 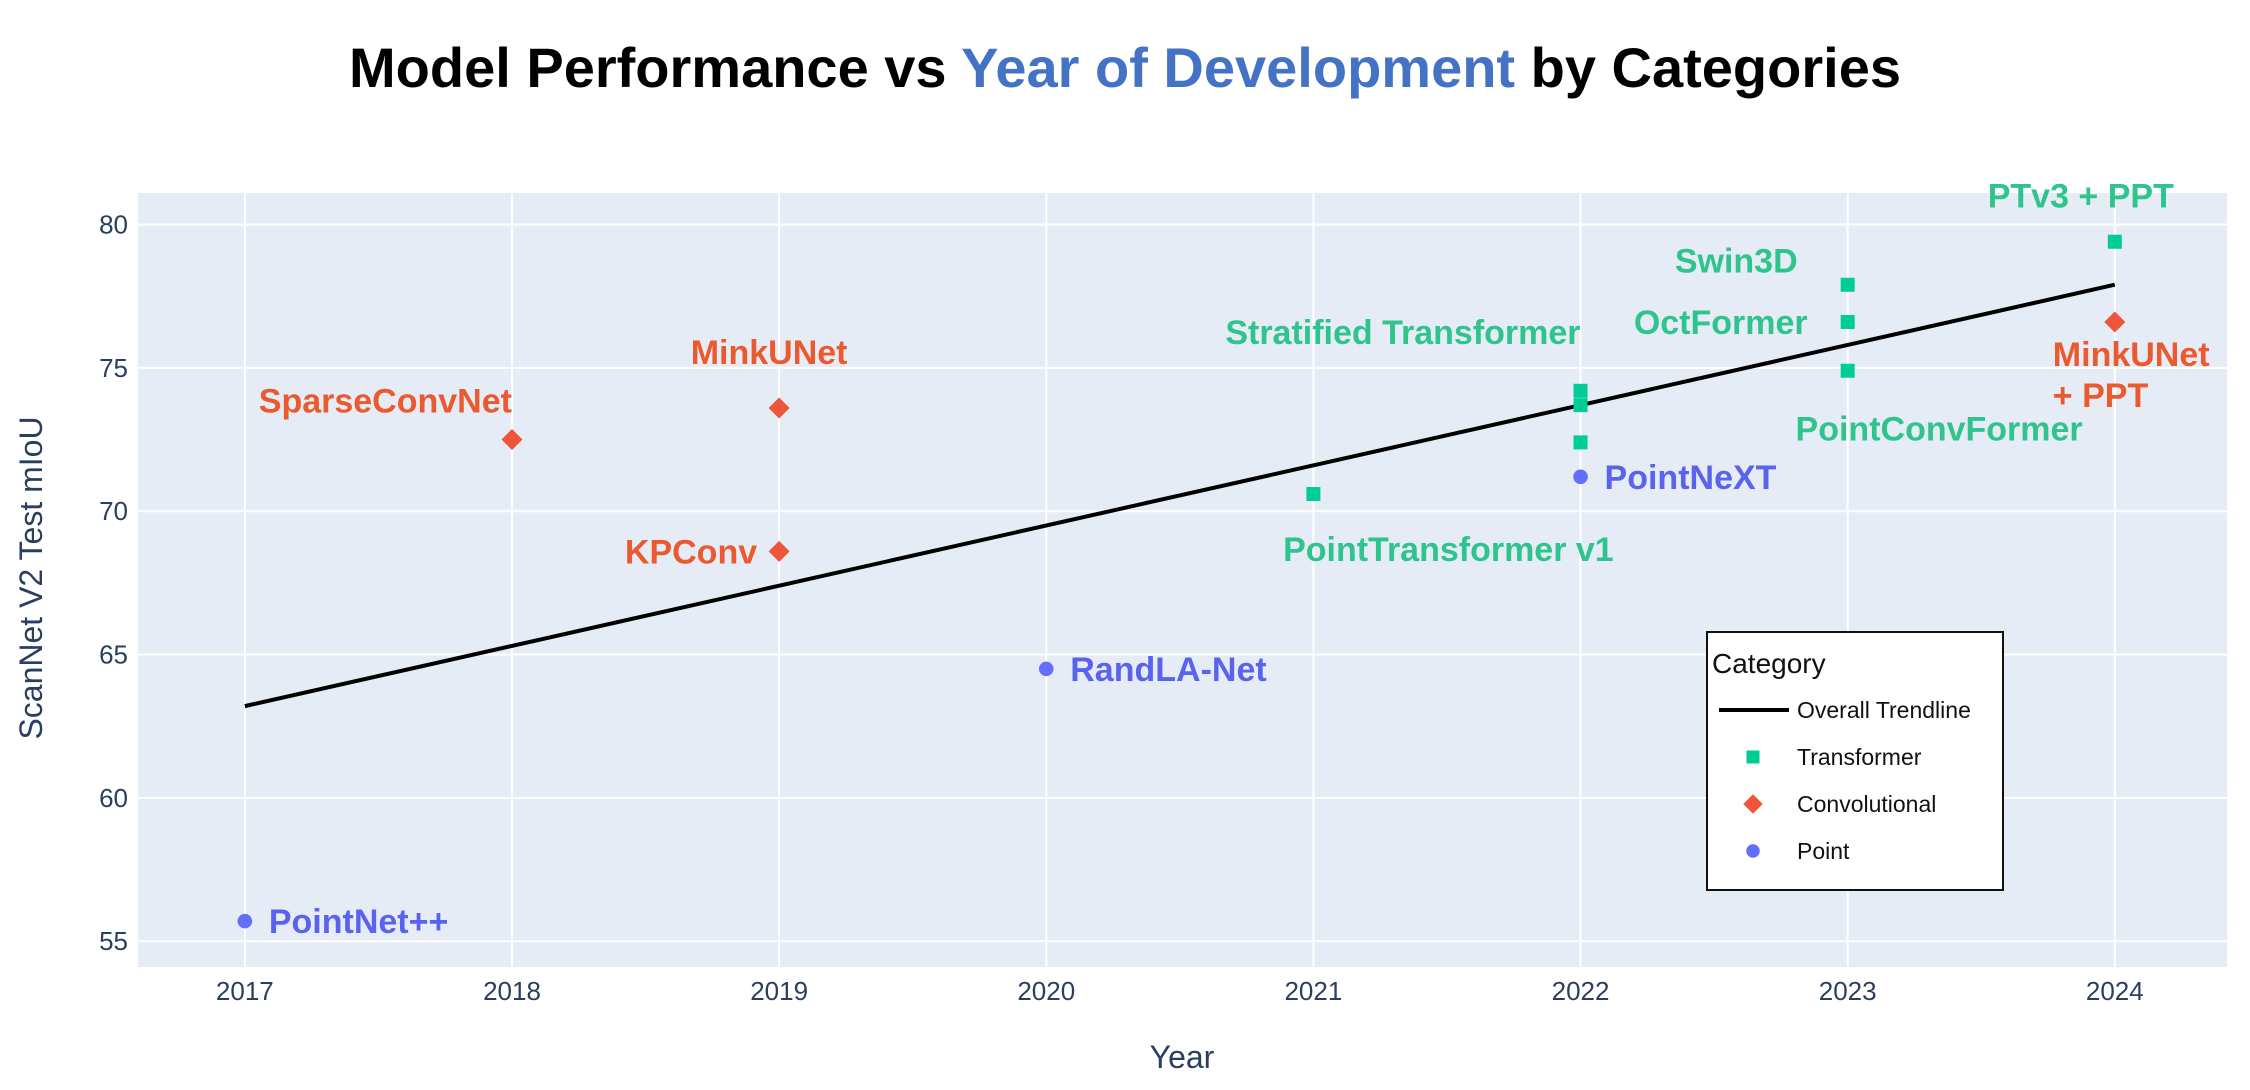 I want to click on point-label: KPConv, so click(x=691, y=552).